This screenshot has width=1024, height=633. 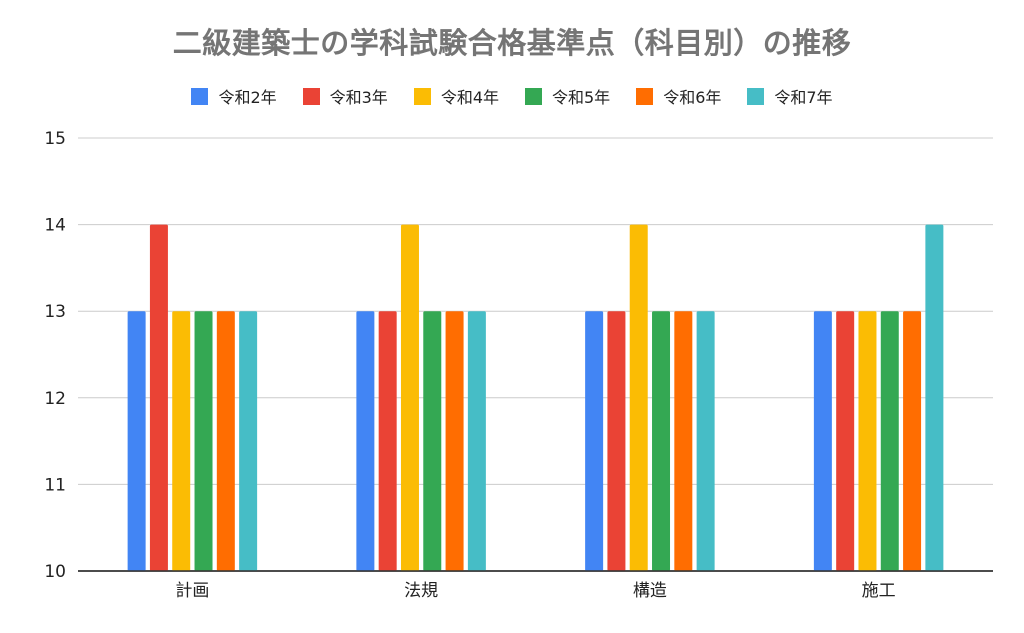 I want to click on legend-label: 令和2年, so click(x=247, y=97).